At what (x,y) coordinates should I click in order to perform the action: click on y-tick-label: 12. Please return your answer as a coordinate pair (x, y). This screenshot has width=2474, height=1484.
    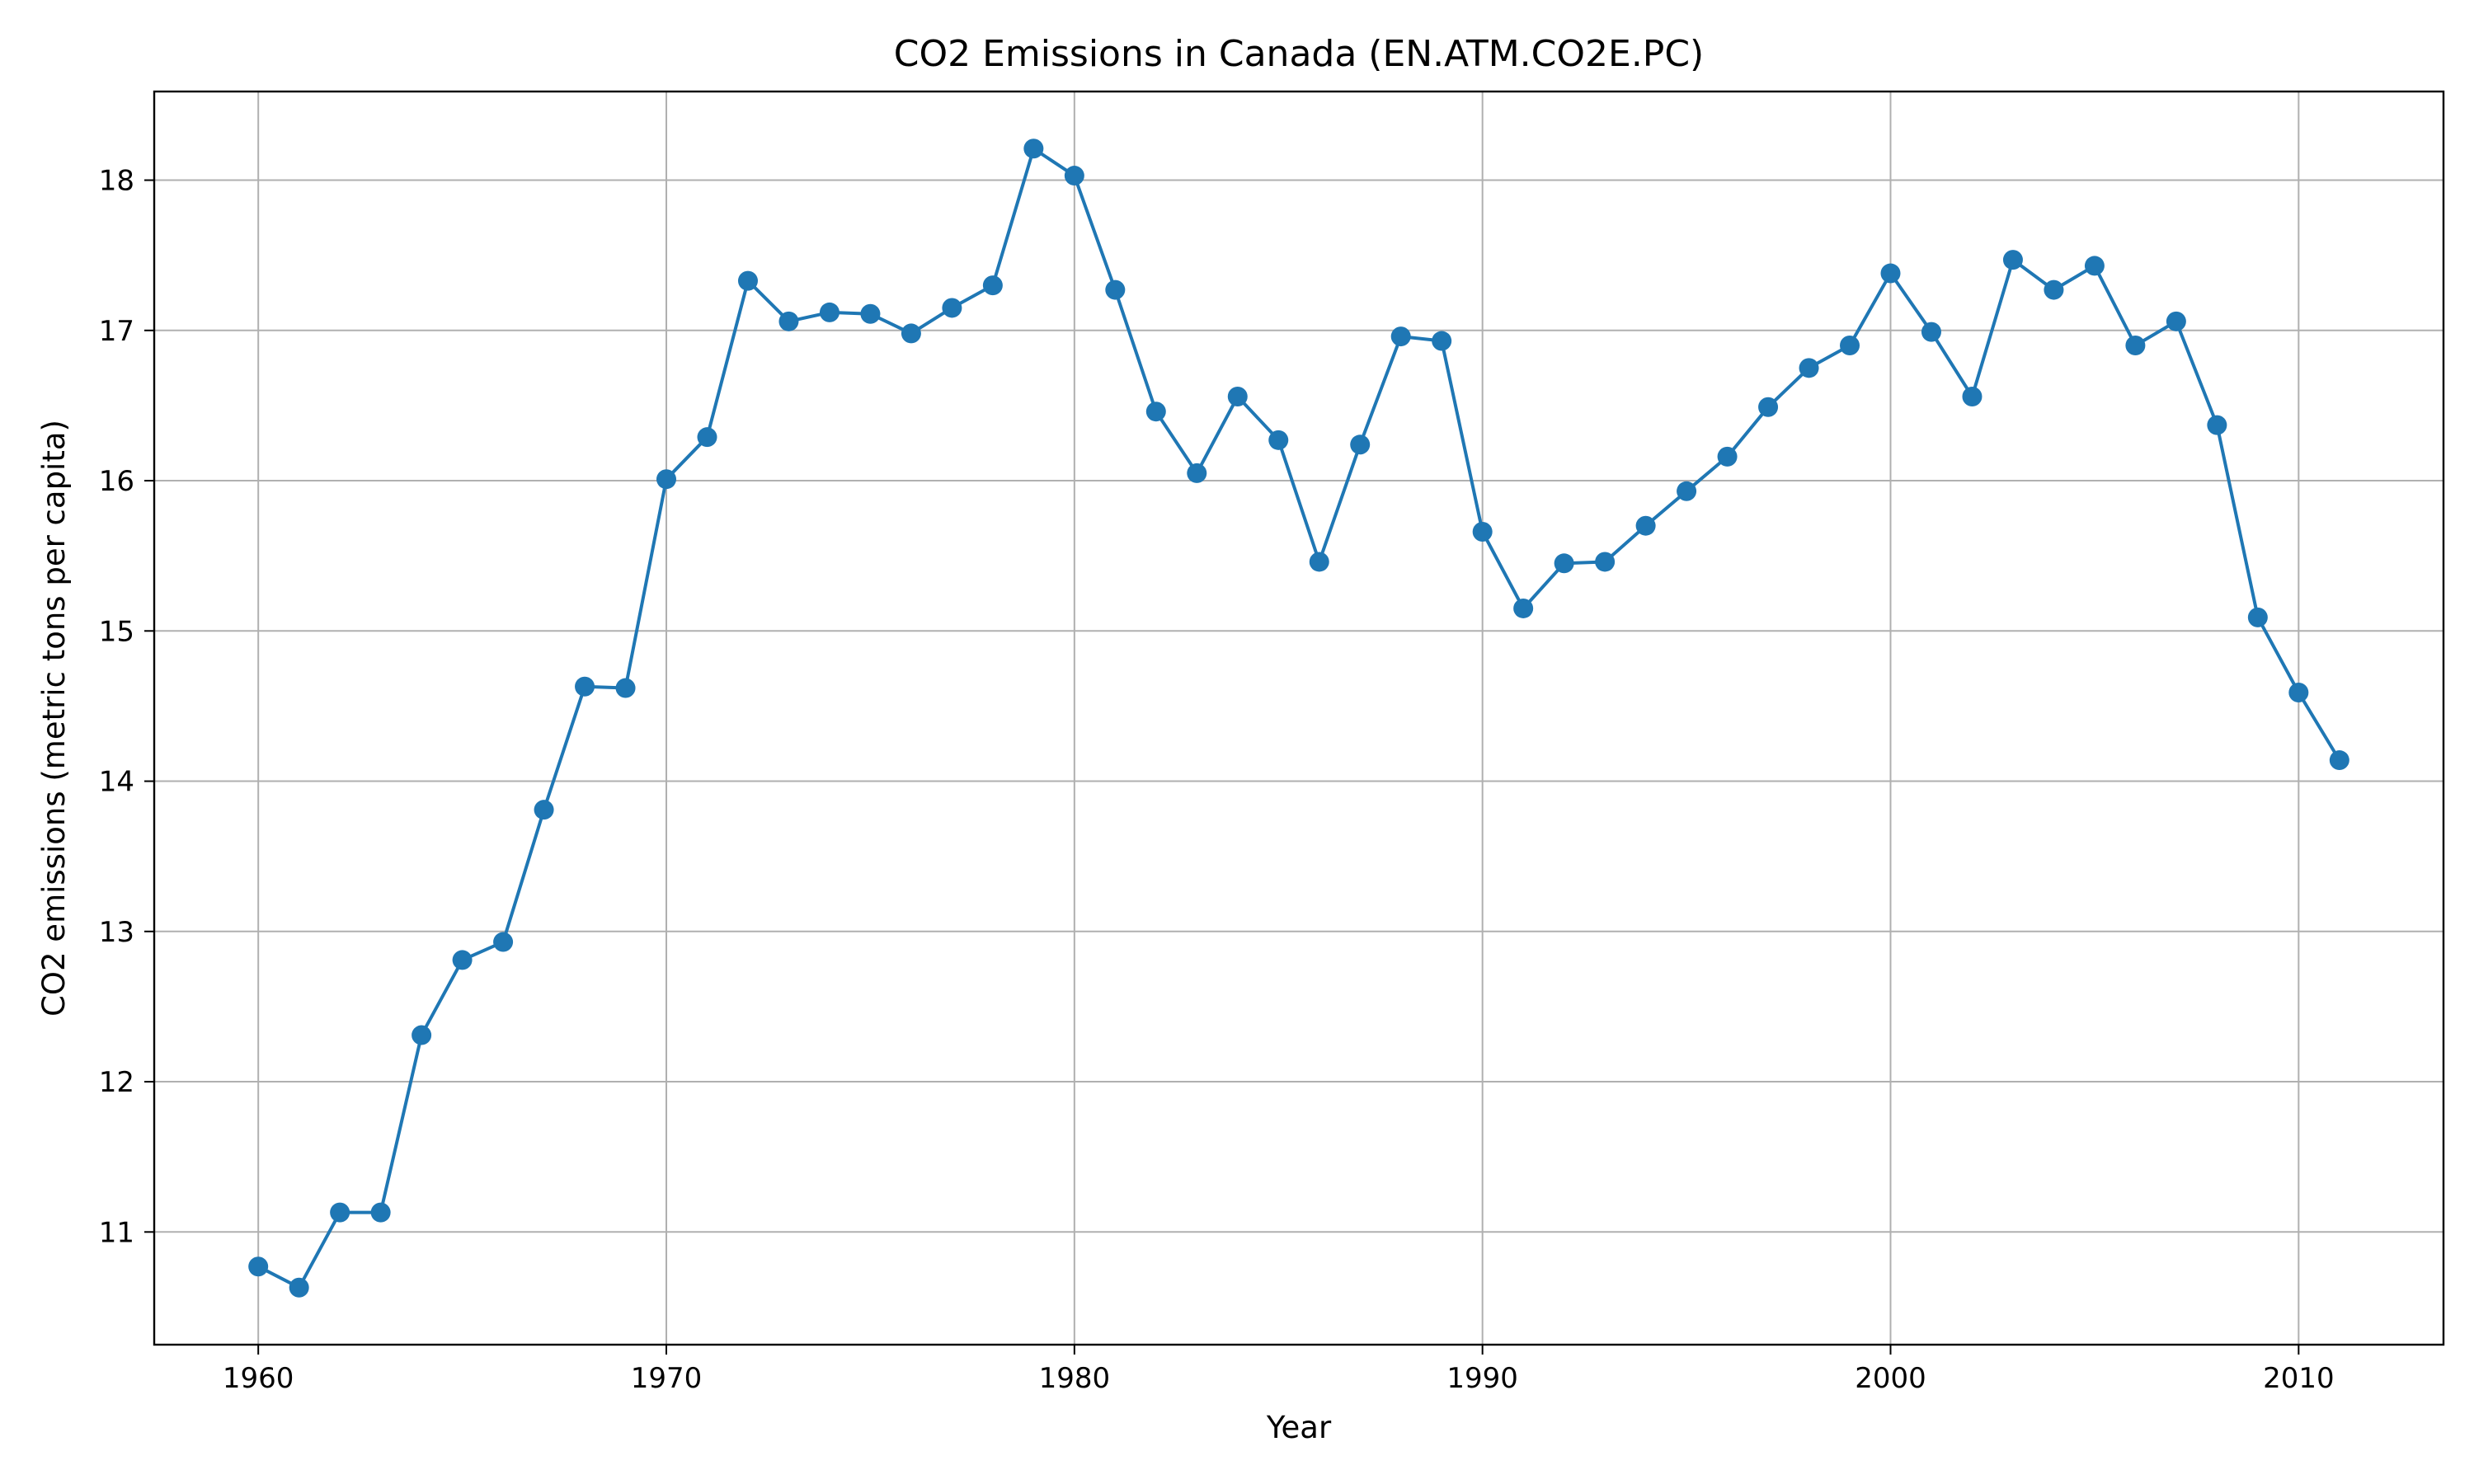
    Looking at the image, I should click on (116, 1082).